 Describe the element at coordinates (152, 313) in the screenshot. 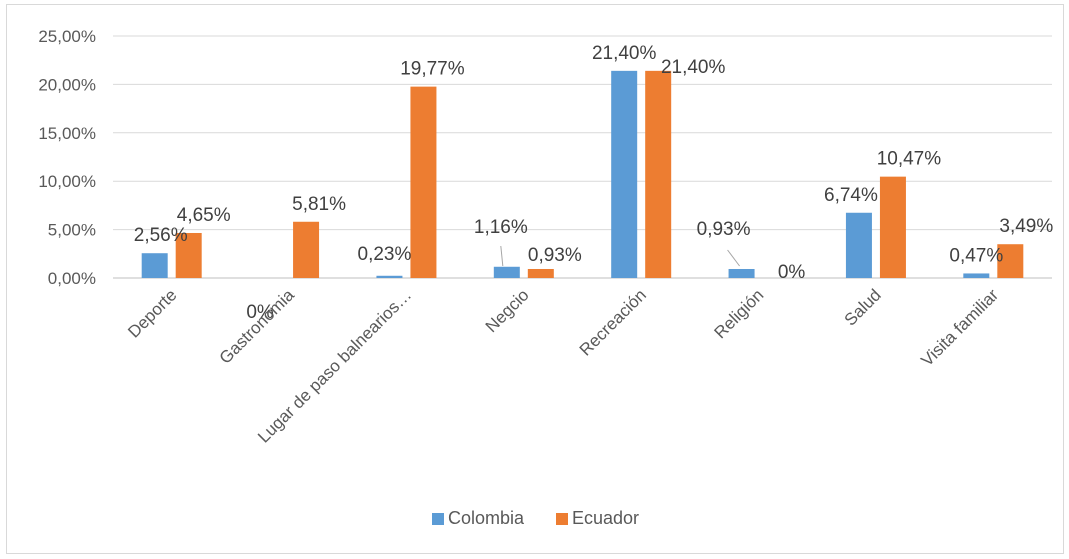

I see `x-category-label: Deporte` at that location.